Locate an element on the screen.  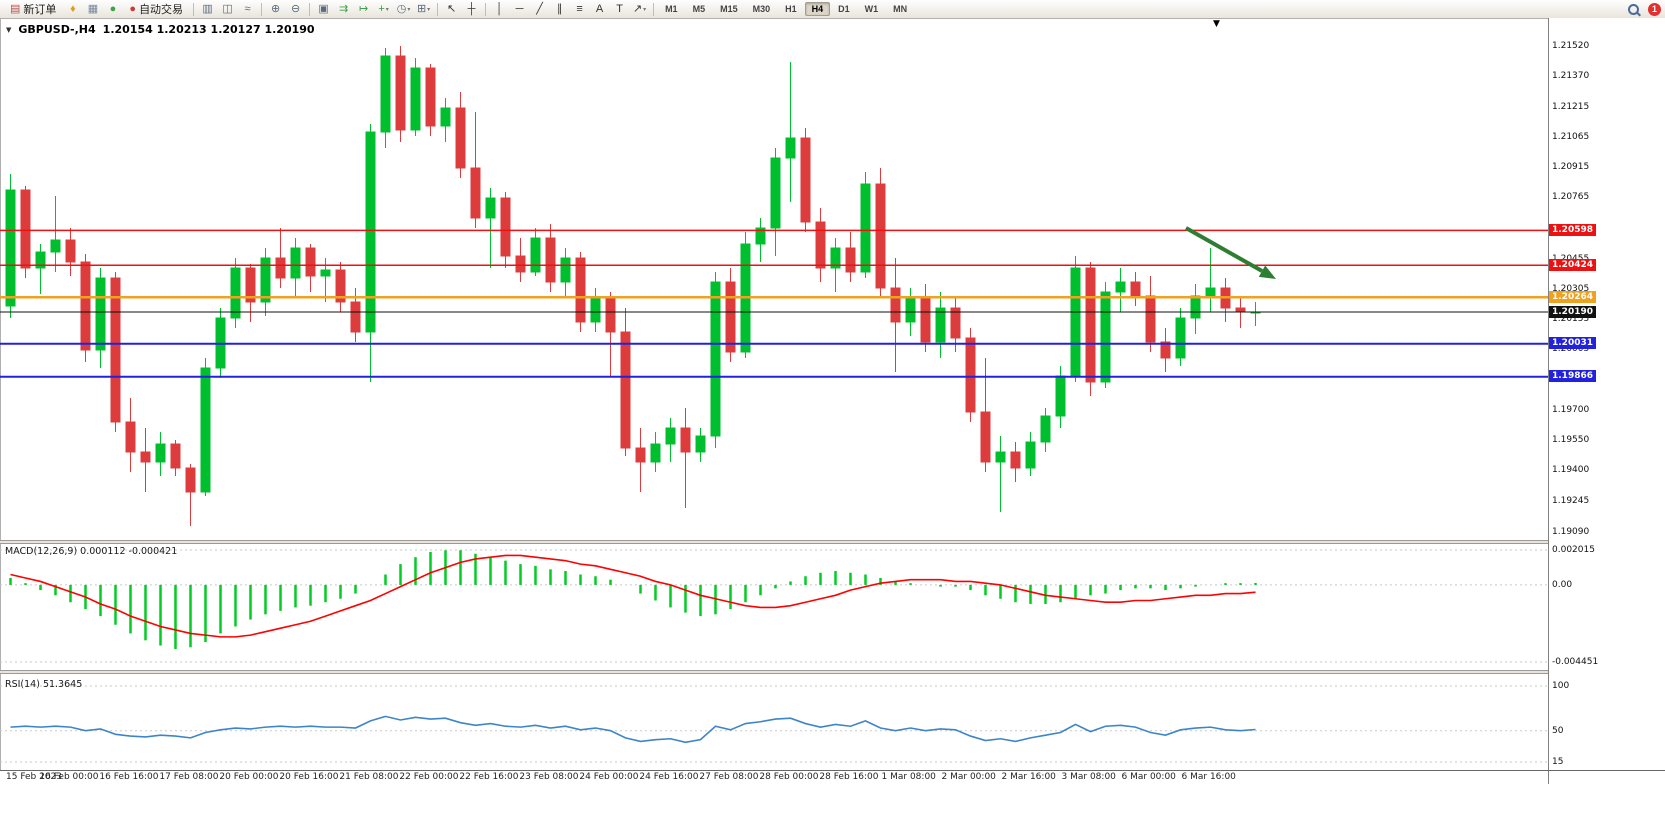
rsi-axis-label: 15 is located at coordinates (1558, 762).